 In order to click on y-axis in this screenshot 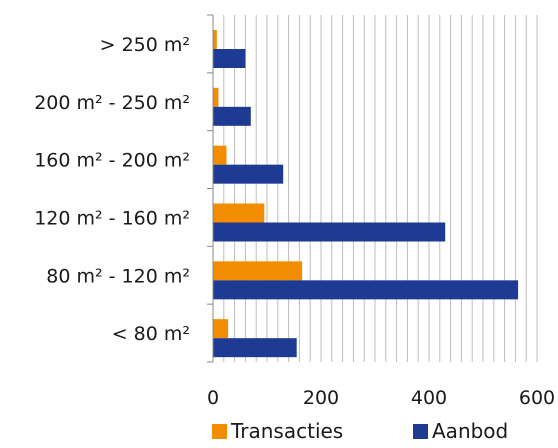, I will do `click(210, 188)`.